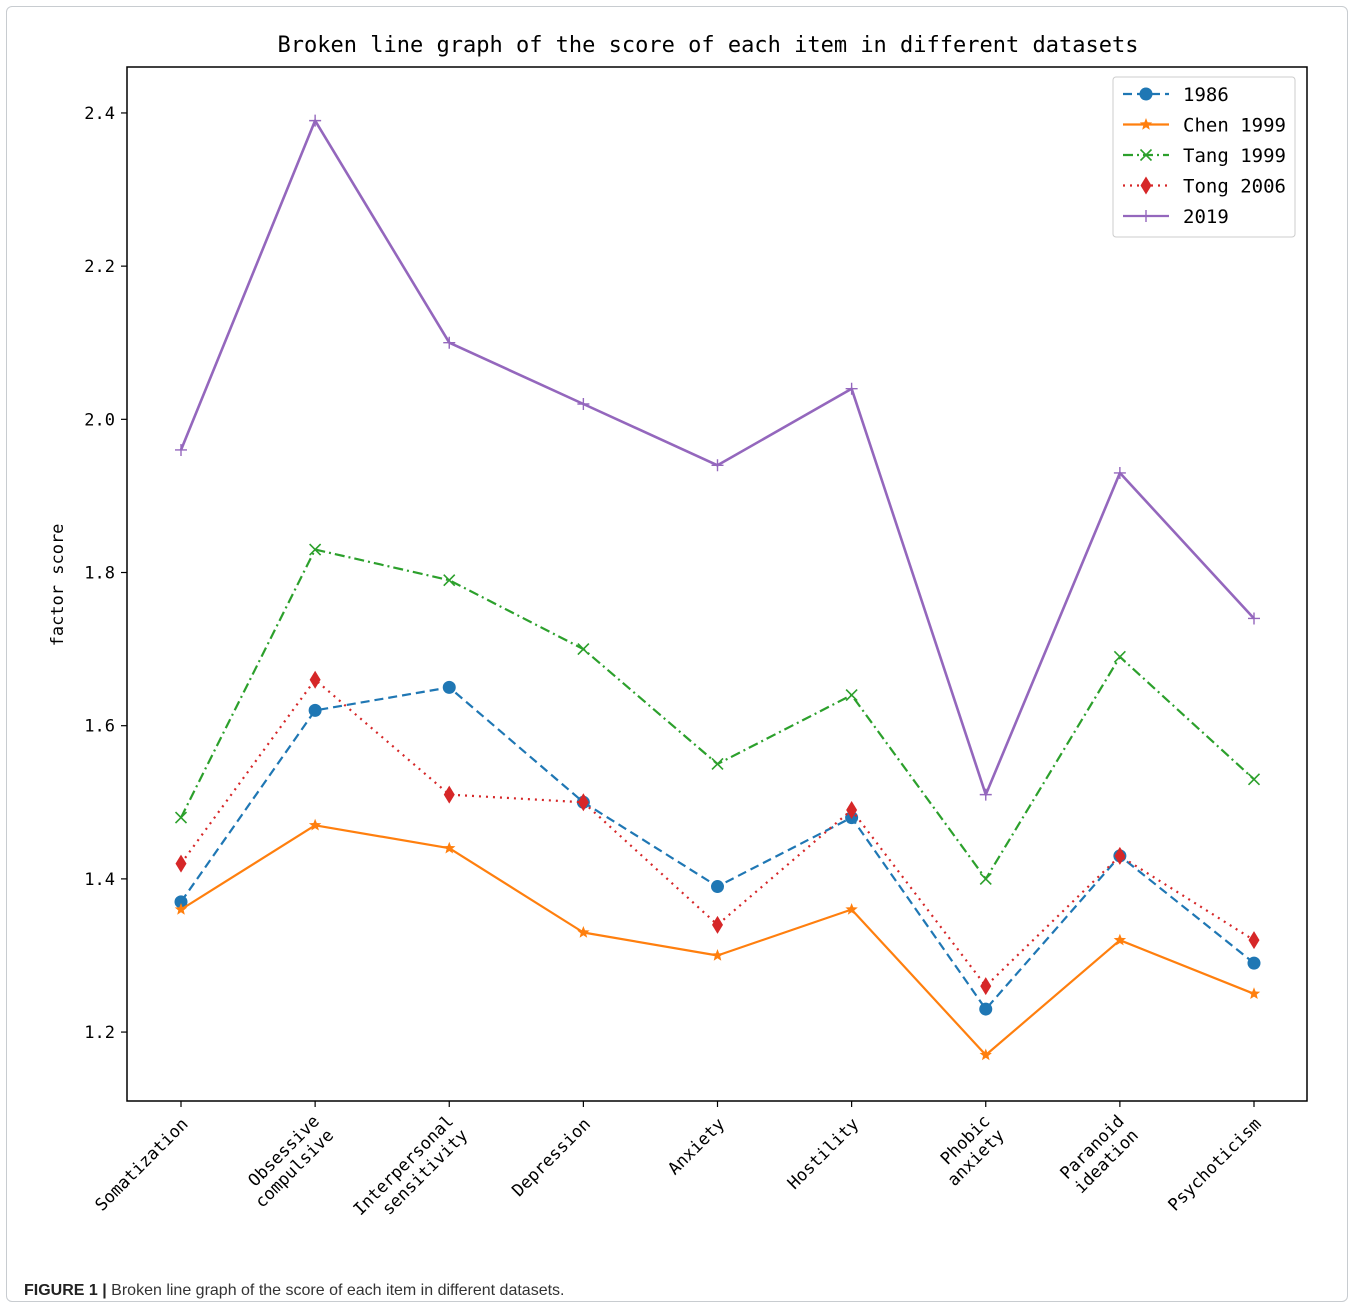 This screenshot has height=1308, width=1358. I want to click on x-tick-label: Anxiety, so click(696, 1146).